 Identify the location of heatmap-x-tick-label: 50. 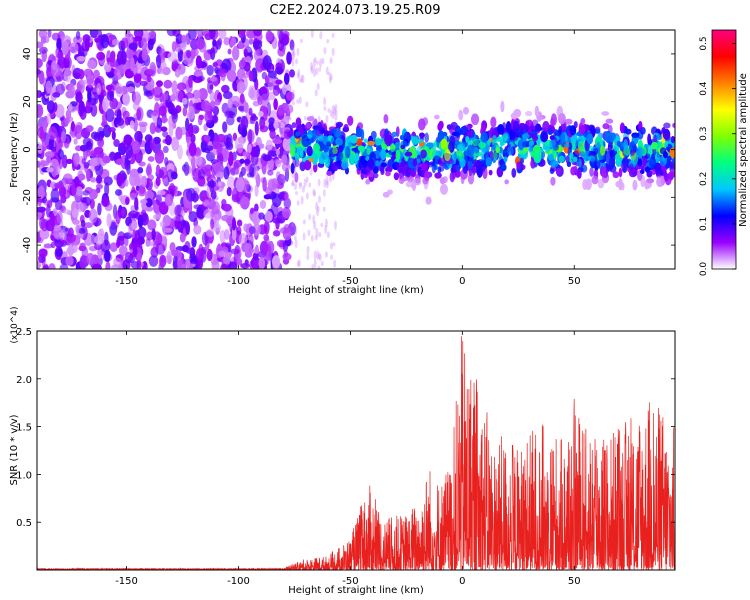
(574, 281).